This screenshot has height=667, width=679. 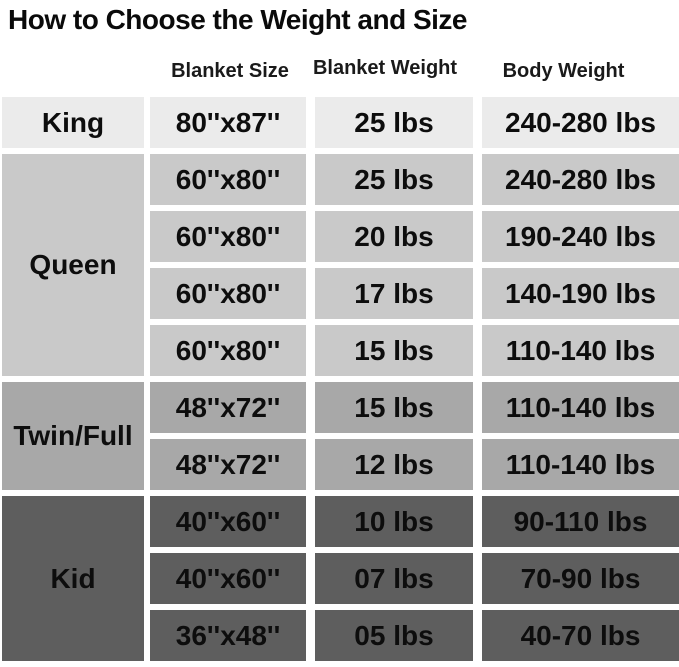 I want to click on cell-body-weight: 40-70 lbs, so click(x=580, y=635).